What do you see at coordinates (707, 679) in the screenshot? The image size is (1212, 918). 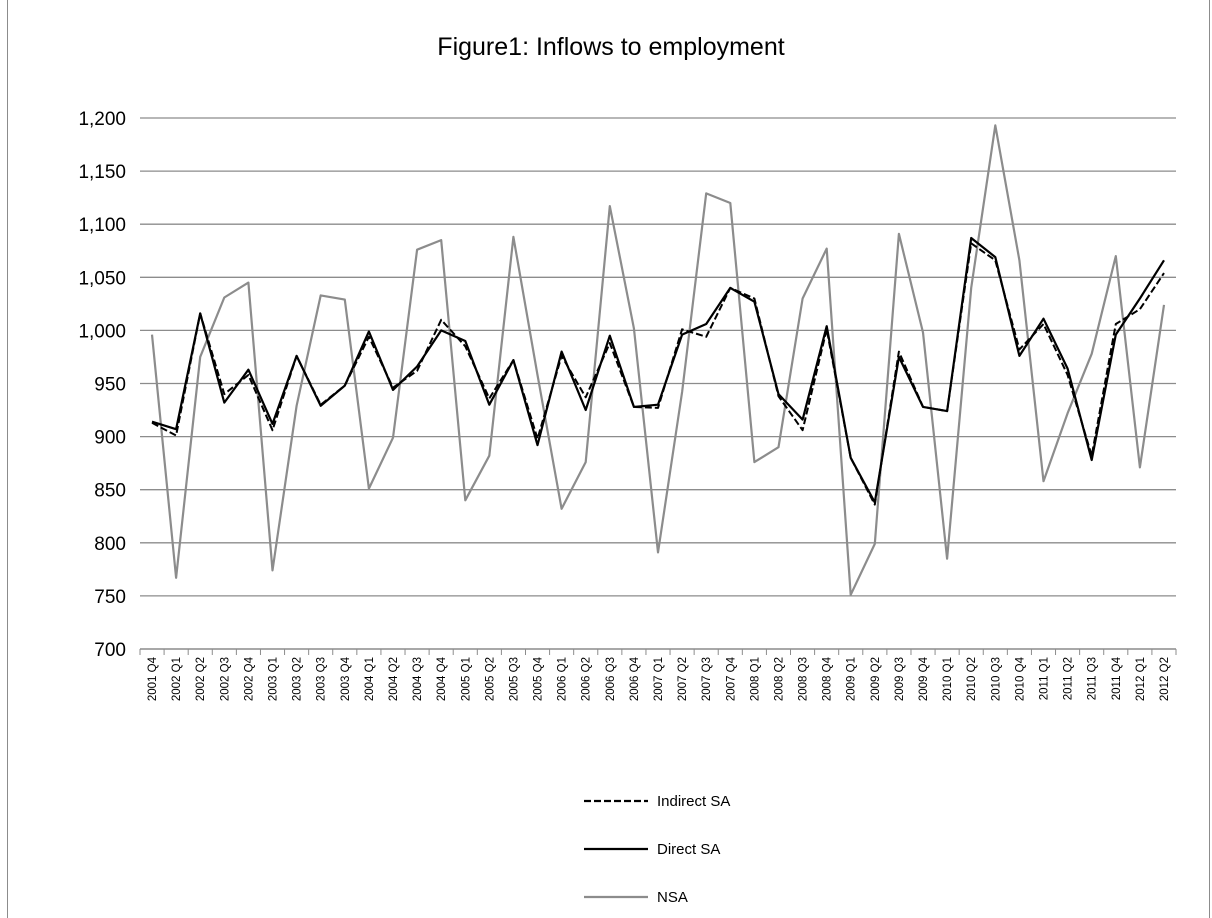 I see `x-tick-label: 2007 Q3` at bounding box center [707, 679].